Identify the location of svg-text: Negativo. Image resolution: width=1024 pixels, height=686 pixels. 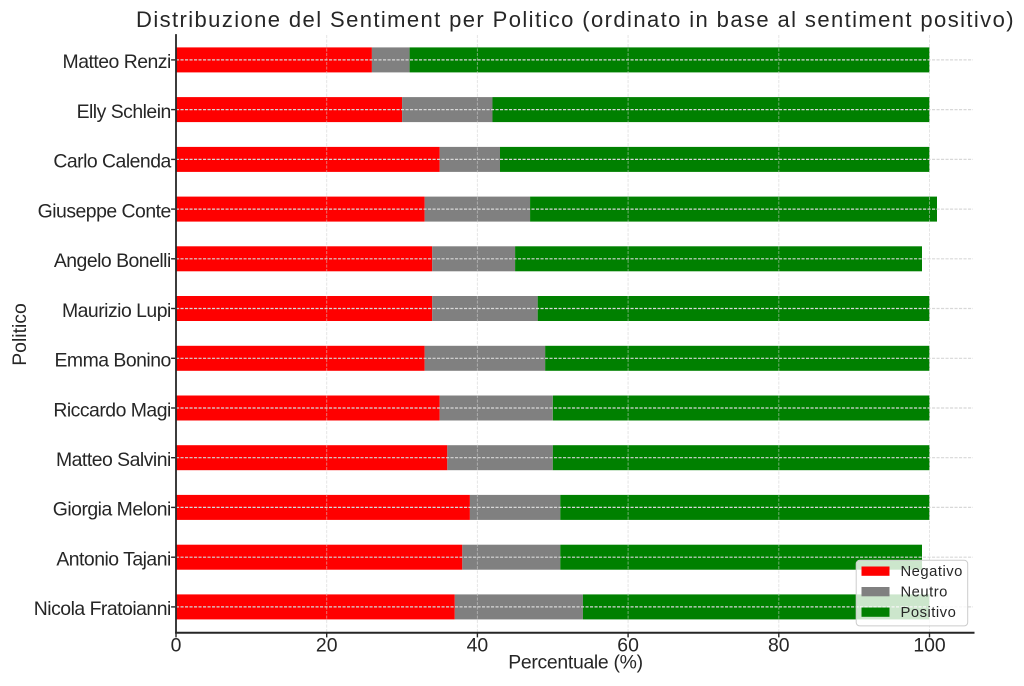
(932, 572).